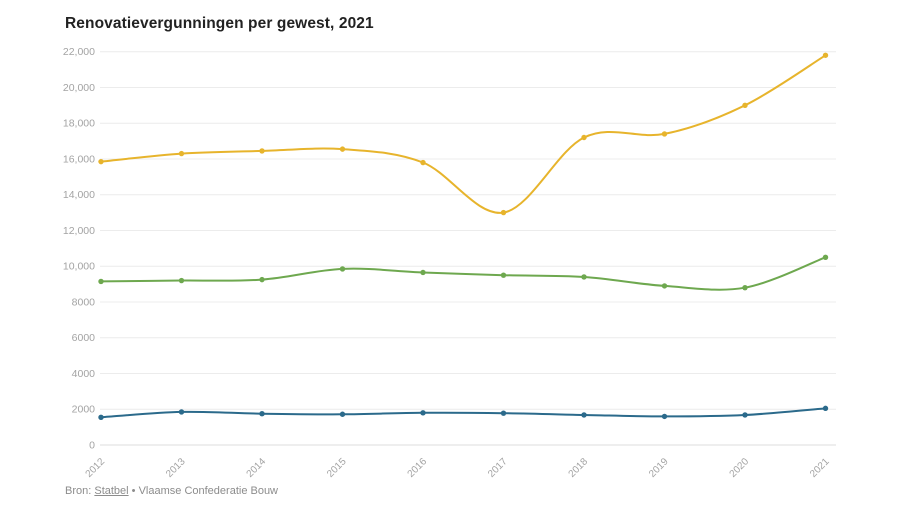 This screenshot has height=506, width=900. What do you see at coordinates (820, 468) in the screenshot?
I see `x-tick-label: 2021` at bounding box center [820, 468].